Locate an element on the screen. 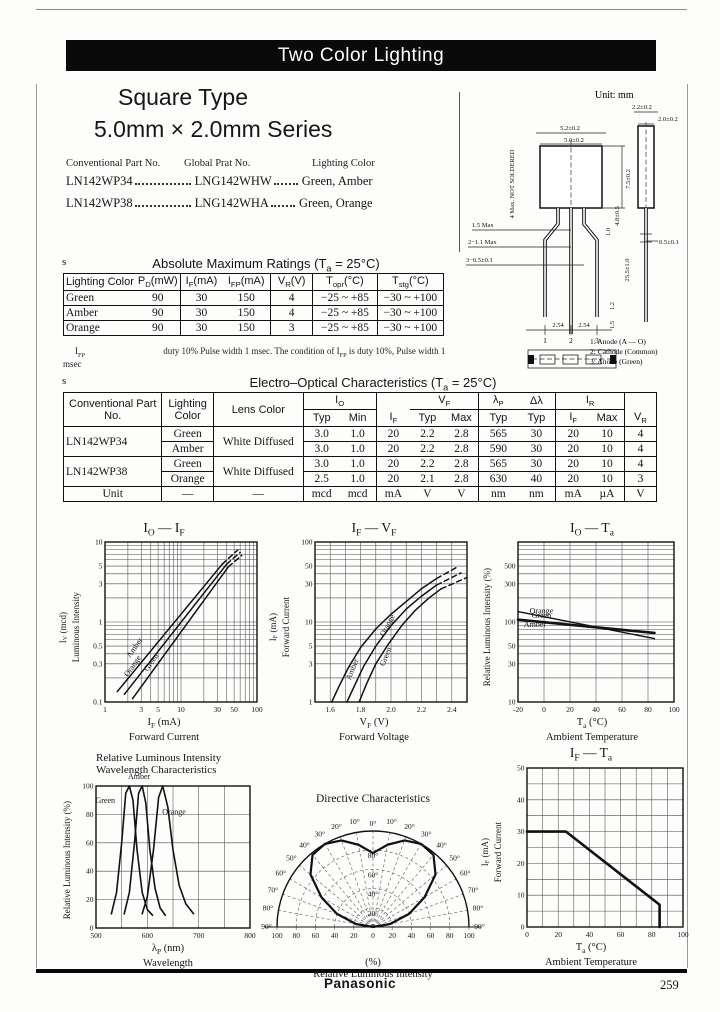  amr-row-green: Green 90 30 150 4 −25 ~ +85 −30 ~ +100 is located at coordinates (254, 298).